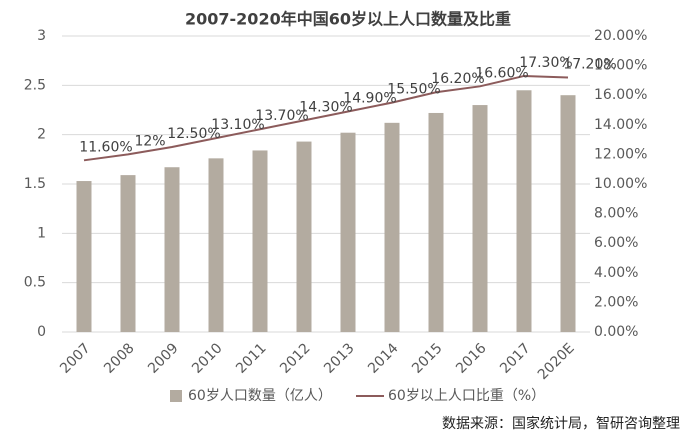 The image size is (696, 447). What do you see at coordinates (457, 79) in the screenshot?
I see `data-label: 16.20%` at bounding box center [457, 79].